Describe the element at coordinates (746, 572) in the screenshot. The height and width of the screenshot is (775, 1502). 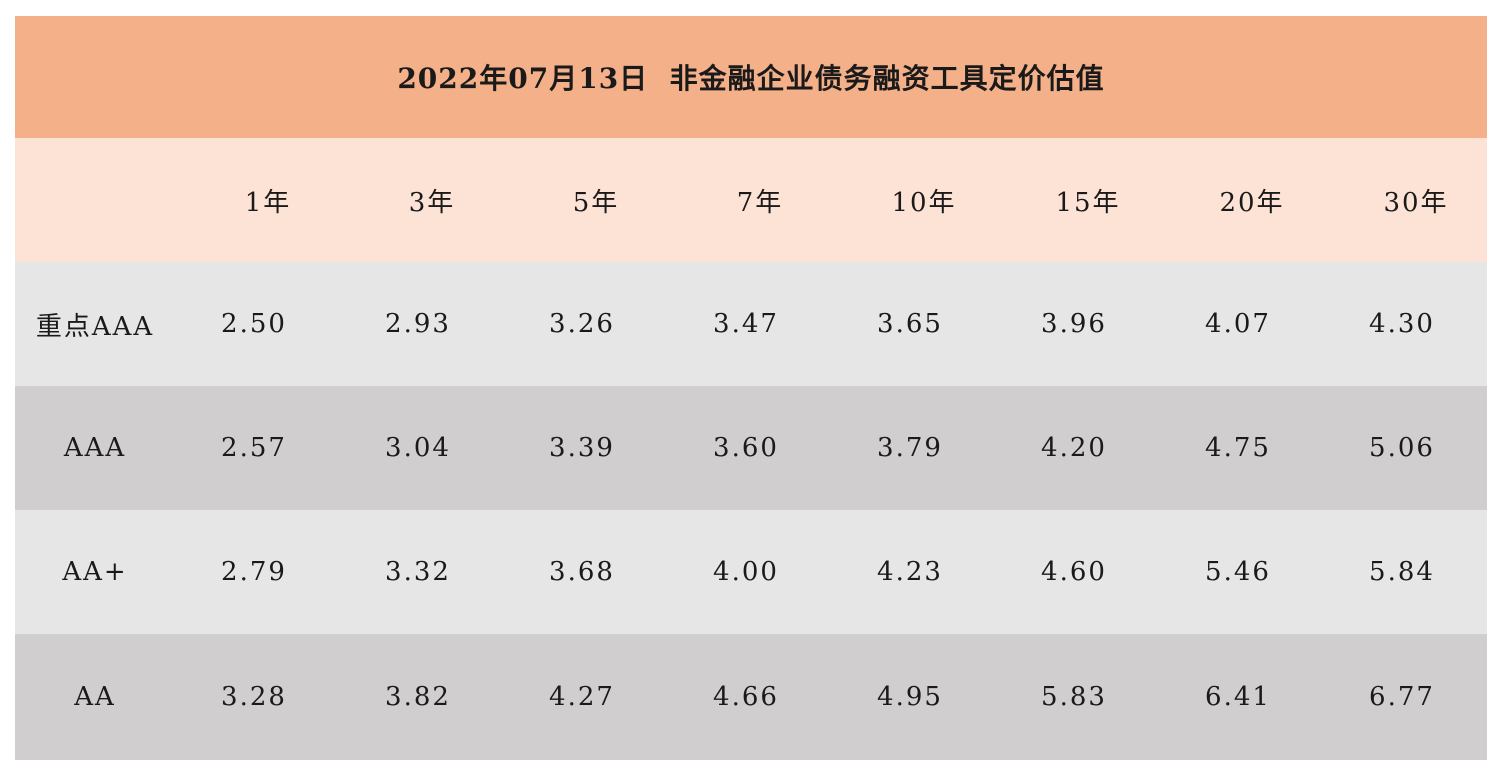
I see `table-cell: 4.00` at that location.